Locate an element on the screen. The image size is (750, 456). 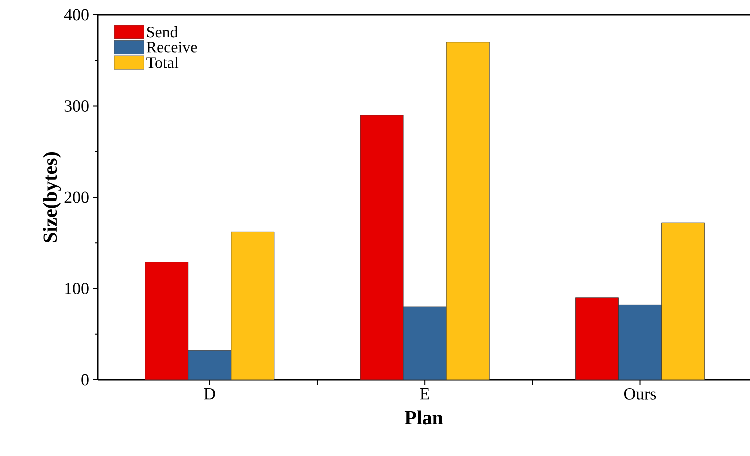
x-axis-title: Plan is located at coordinates (424, 417).